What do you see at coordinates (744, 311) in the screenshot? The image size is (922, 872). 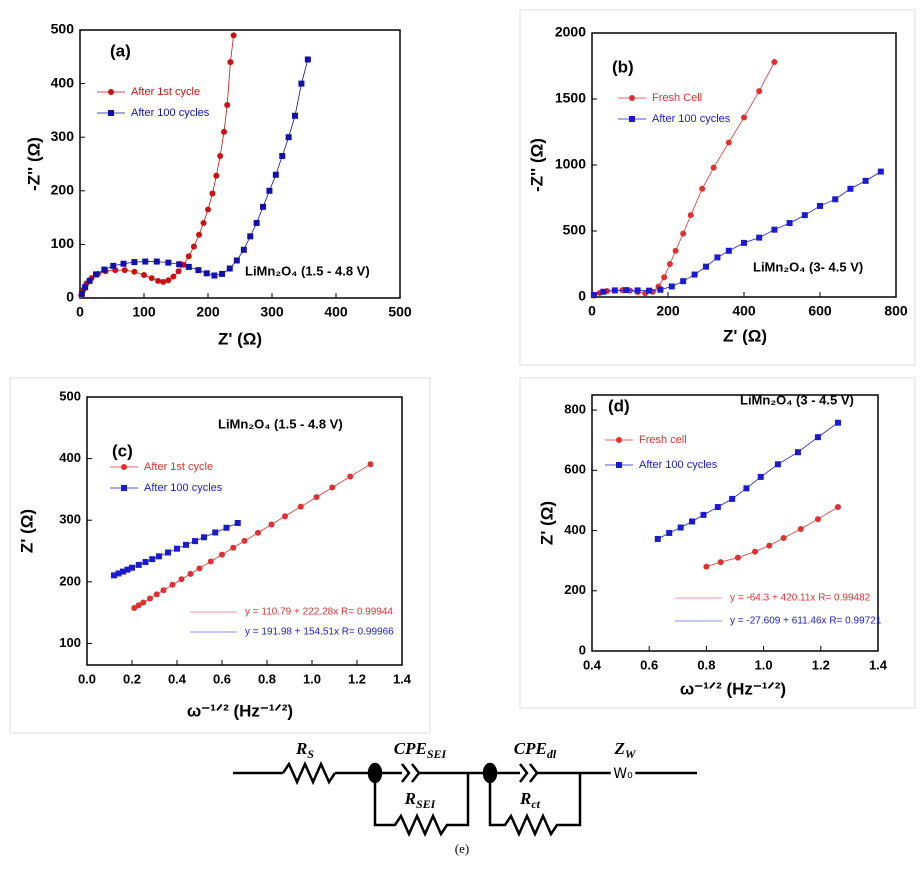 I see `x-tick-label: 400` at bounding box center [744, 311].